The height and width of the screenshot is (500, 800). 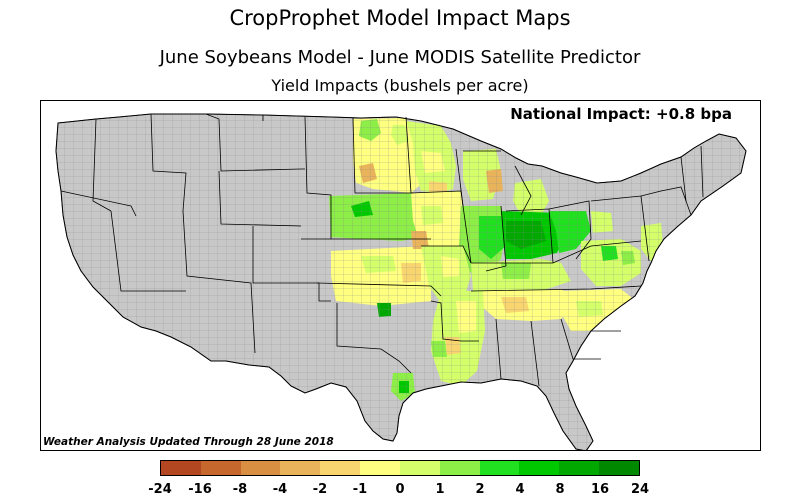 What do you see at coordinates (560, 489) in the screenshot?
I see `legend-tick-label: 8` at bounding box center [560, 489].